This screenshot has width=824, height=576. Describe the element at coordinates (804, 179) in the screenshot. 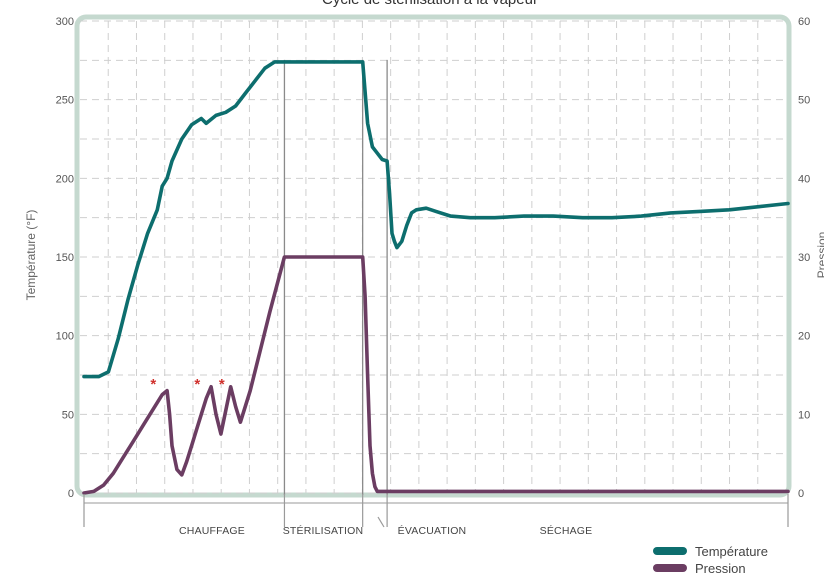

I see `y-right-tick-label: 40` at that location.